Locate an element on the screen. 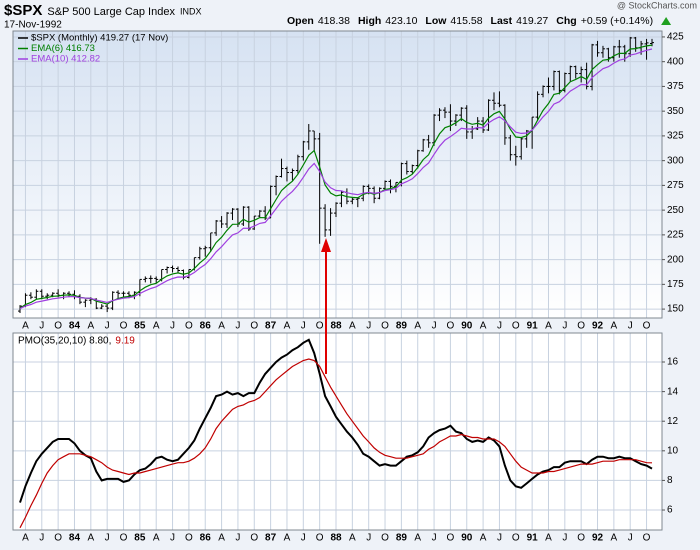 The width and height of the screenshot is (700, 550). y-tick-label: 200 is located at coordinates (675, 259).